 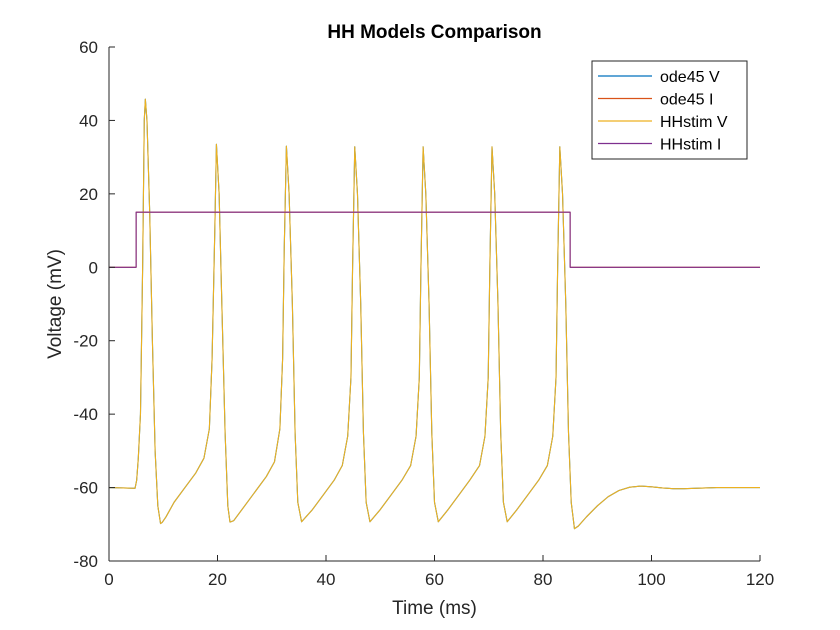 I want to click on legend-entry-3: HHstim I, so click(x=690, y=145).